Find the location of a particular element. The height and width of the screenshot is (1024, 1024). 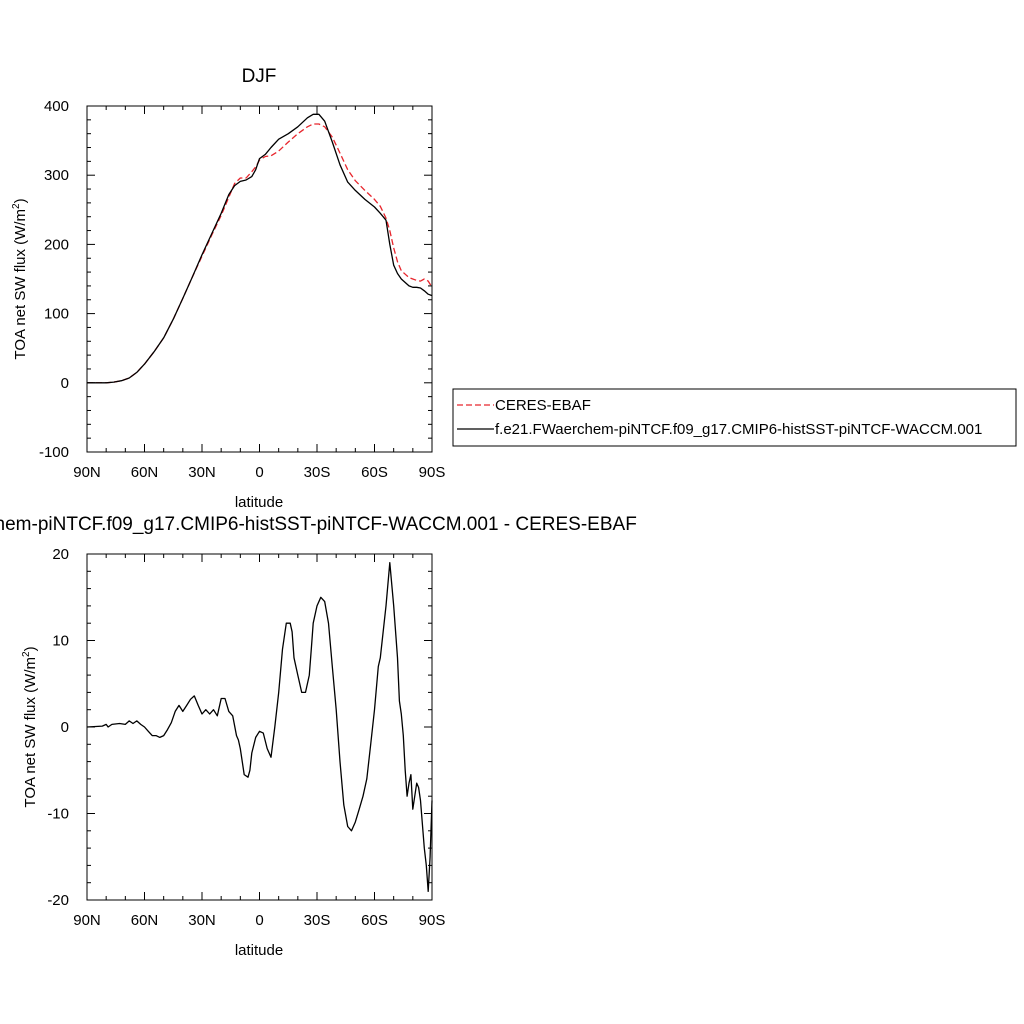

legend-box is located at coordinates (734, 417).